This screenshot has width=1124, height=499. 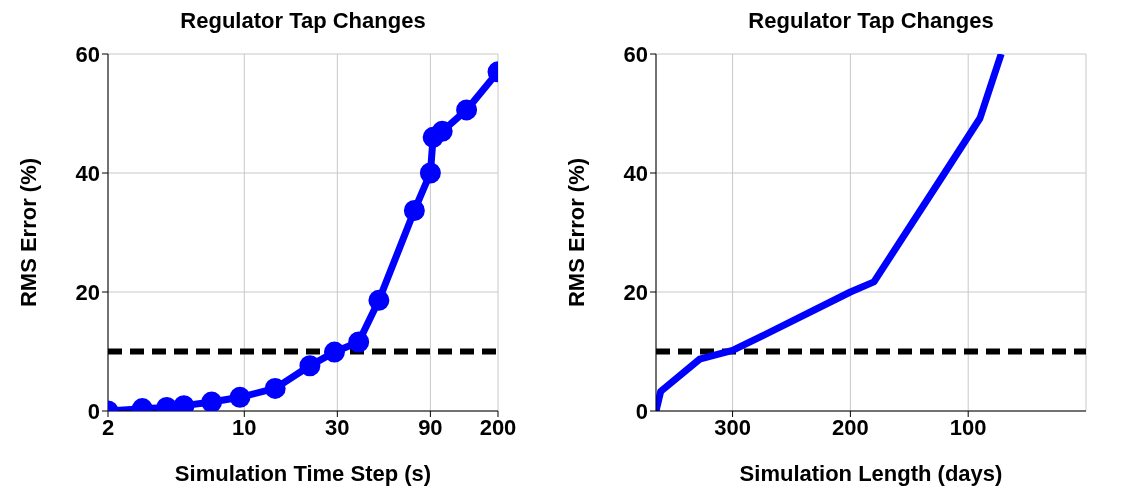 What do you see at coordinates (303, 473) in the screenshot?
I see `x-axis-title: Simulation Time Step (s)` at bounding box center [303, 473].